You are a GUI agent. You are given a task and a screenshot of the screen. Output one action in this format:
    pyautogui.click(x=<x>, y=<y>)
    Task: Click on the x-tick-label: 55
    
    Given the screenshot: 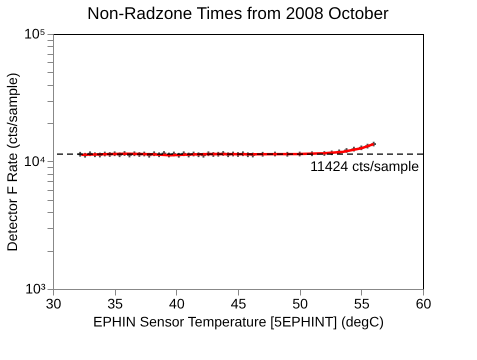 What is the action you would take?
    pyautogui.click(x=362, y=304)
    